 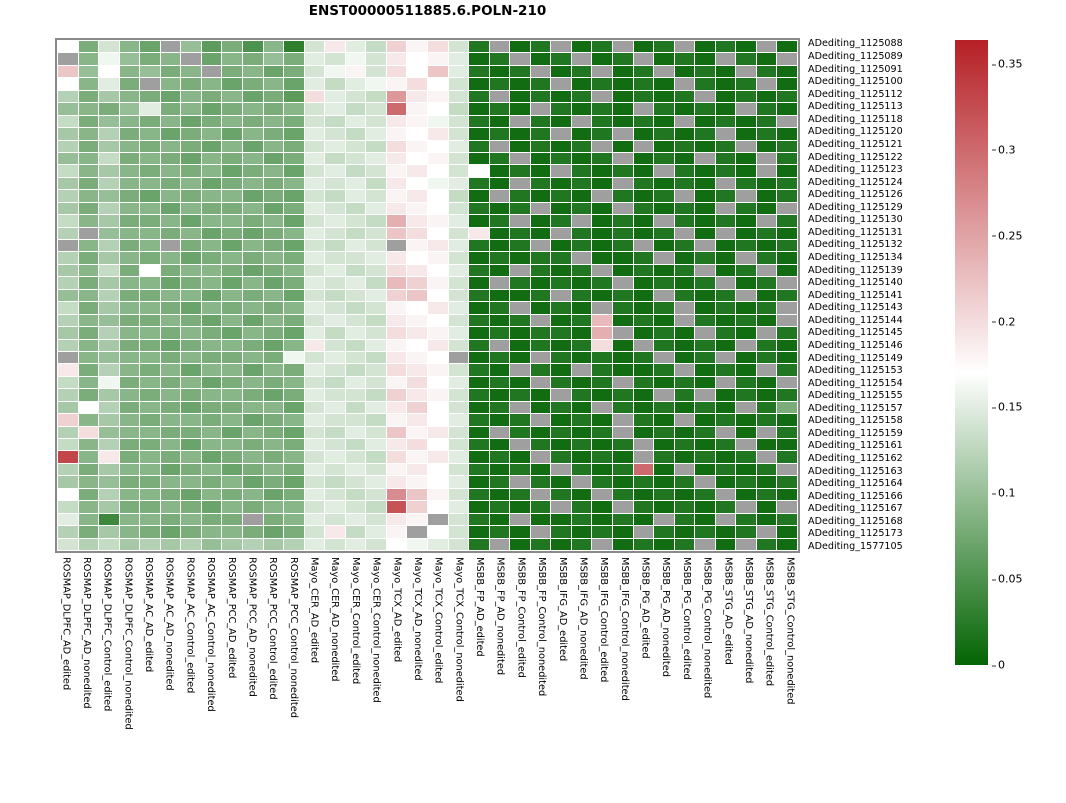 What do you see at coordinates (748, 620) in the screenshot?
I see `column-label: MSBB_STG_AD_nonedited` at bounding box center [748, 620].